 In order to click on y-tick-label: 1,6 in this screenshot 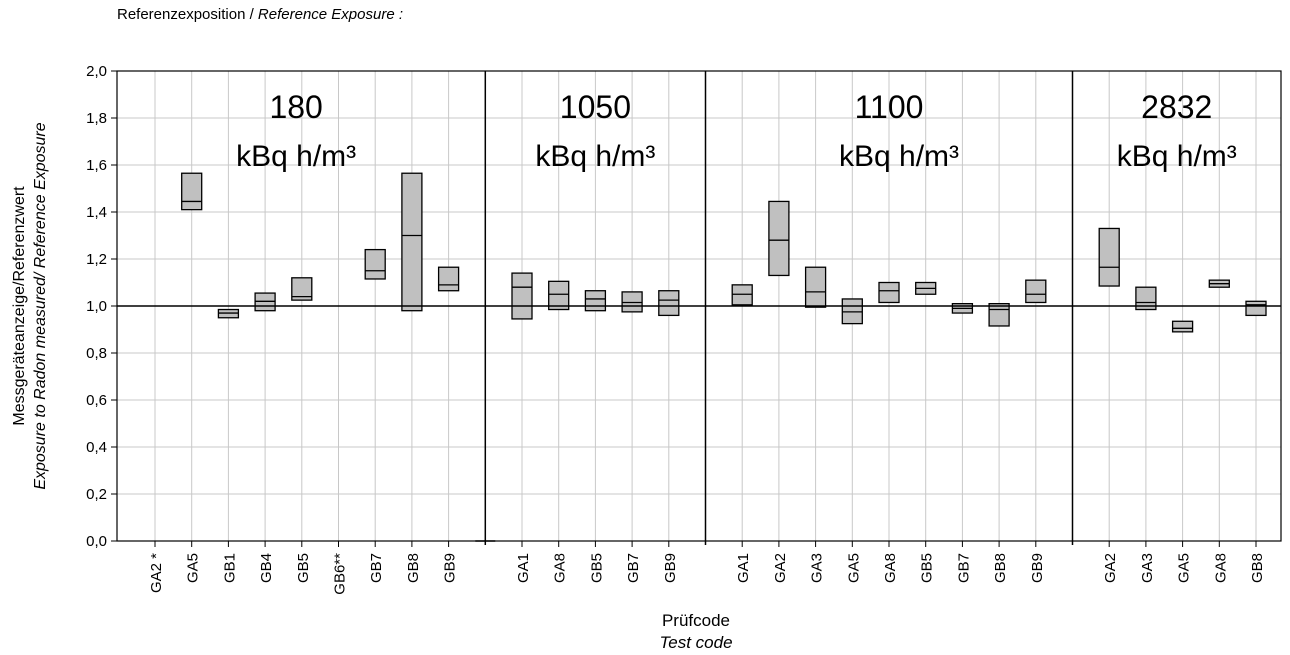, I will do `click(96, 165)`.